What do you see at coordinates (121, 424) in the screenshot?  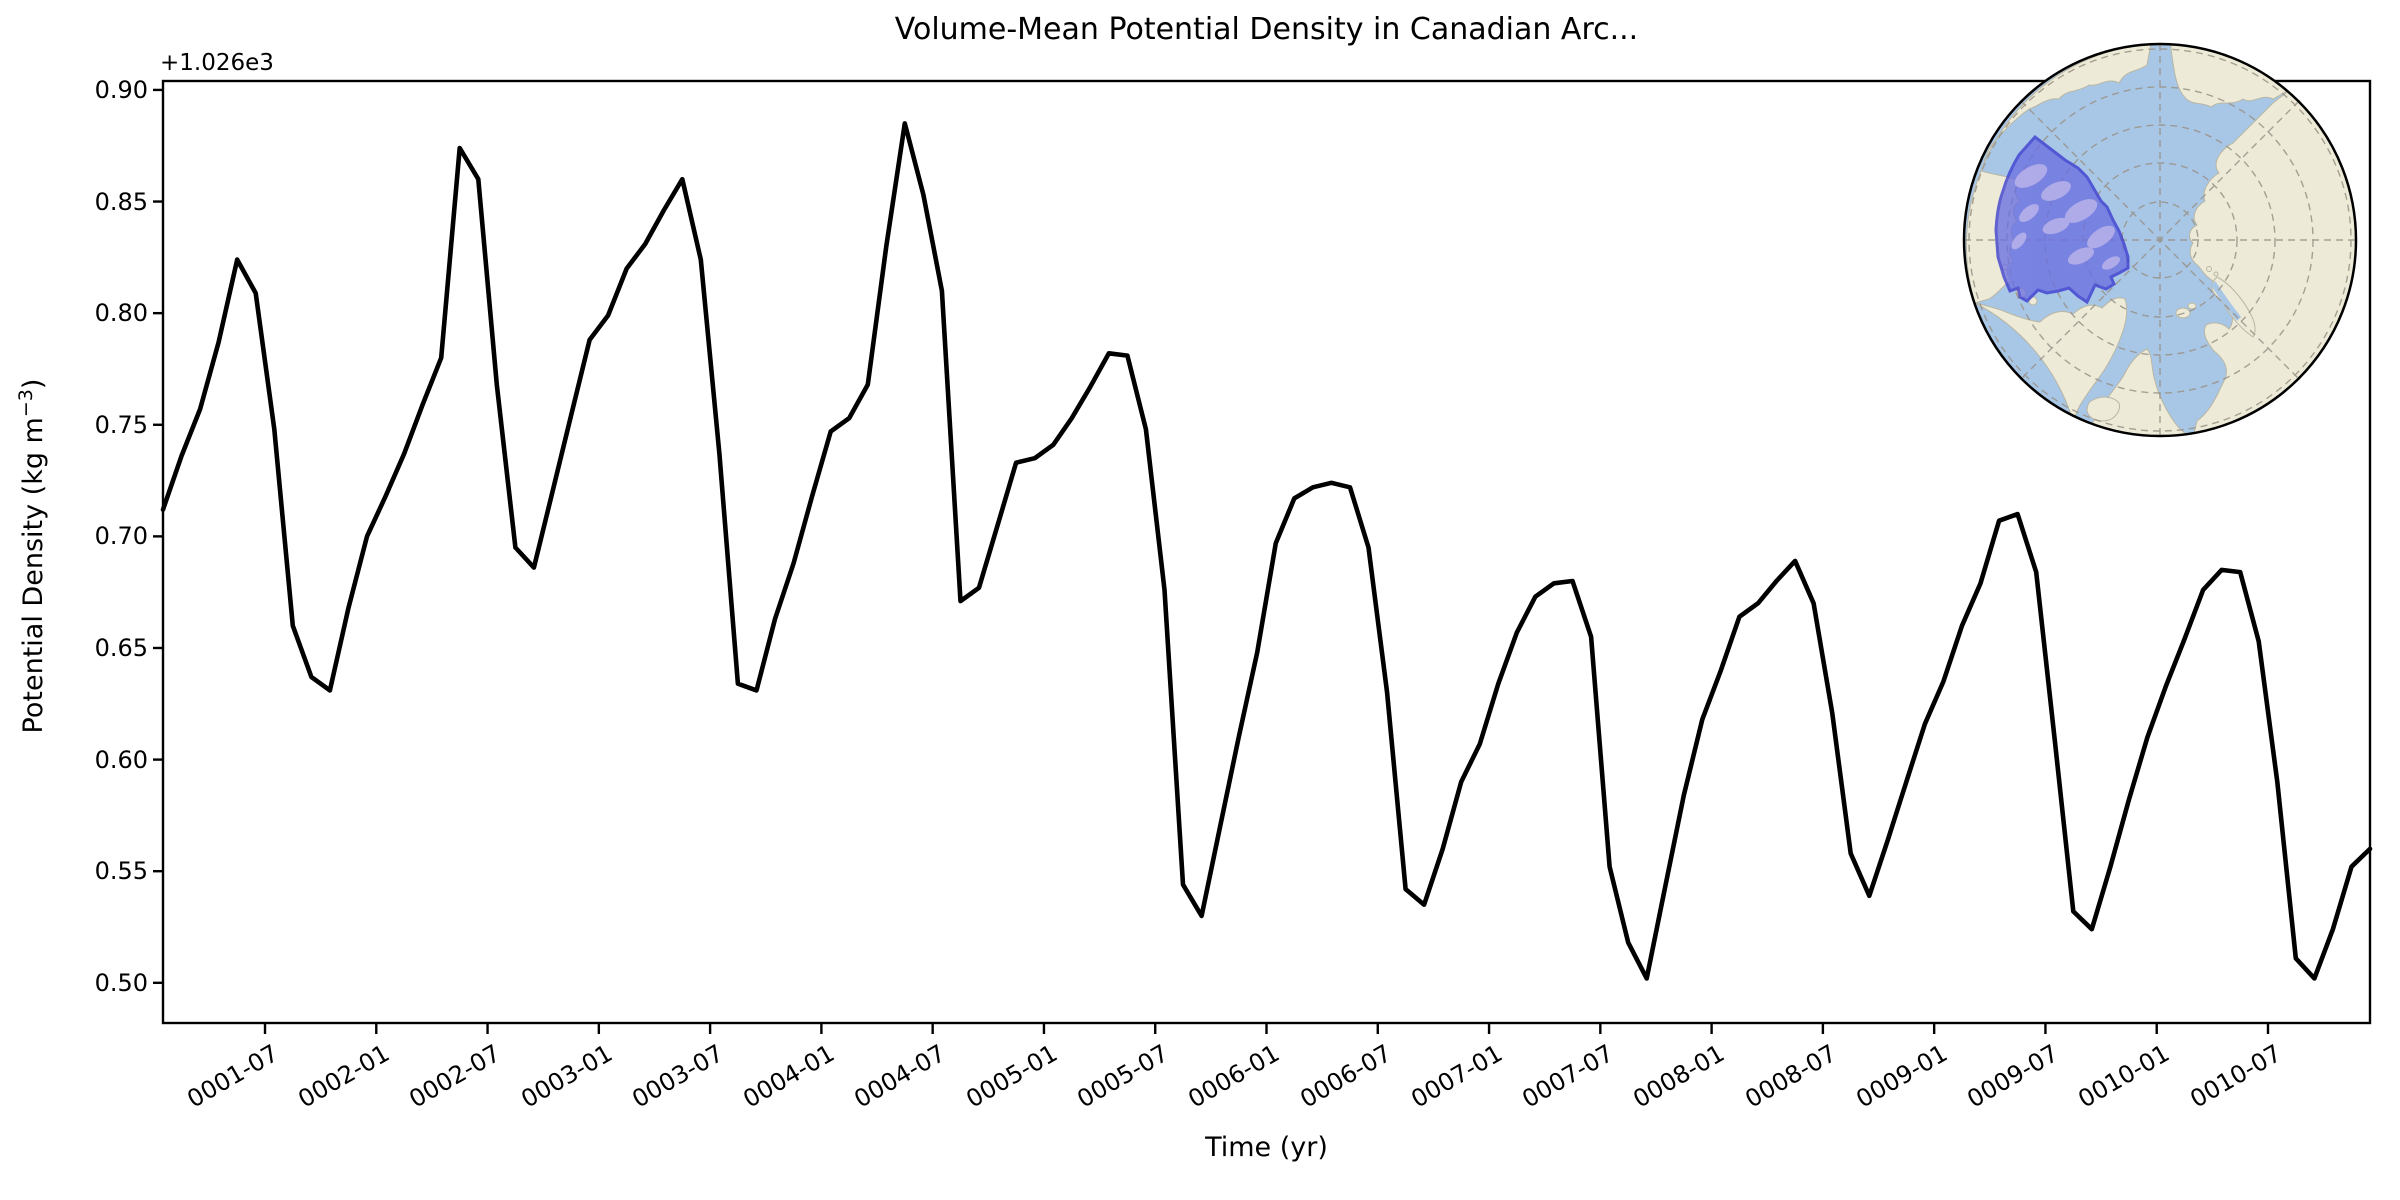 I see `y-tick-label: 0.75` at bounding box center [121, 424].